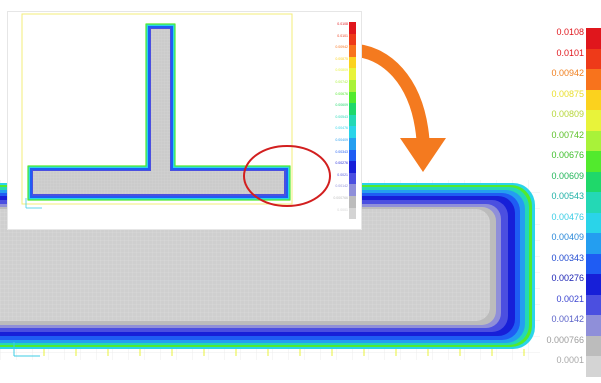 The image size is (601, 383). What do you see at coordinates (567, 155) in the screenshot?
I see `main-legend-label: 0.00676` at bounding box center [567, 155].